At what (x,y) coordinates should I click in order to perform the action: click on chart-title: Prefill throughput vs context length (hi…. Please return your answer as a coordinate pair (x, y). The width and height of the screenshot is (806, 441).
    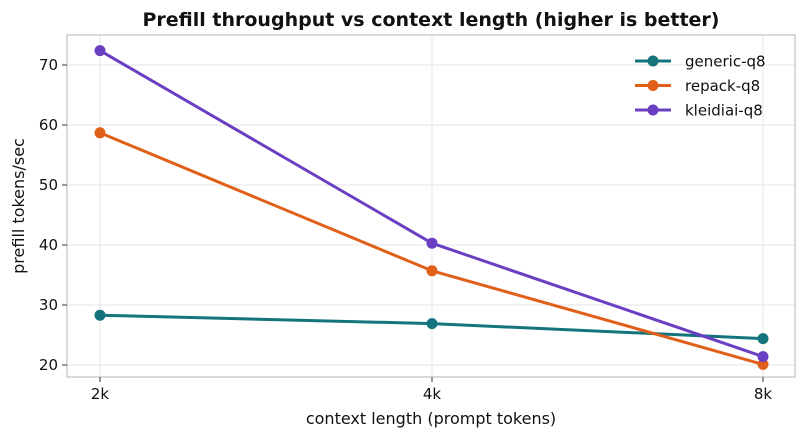
    Looking at the image, I should click on (431, 20).